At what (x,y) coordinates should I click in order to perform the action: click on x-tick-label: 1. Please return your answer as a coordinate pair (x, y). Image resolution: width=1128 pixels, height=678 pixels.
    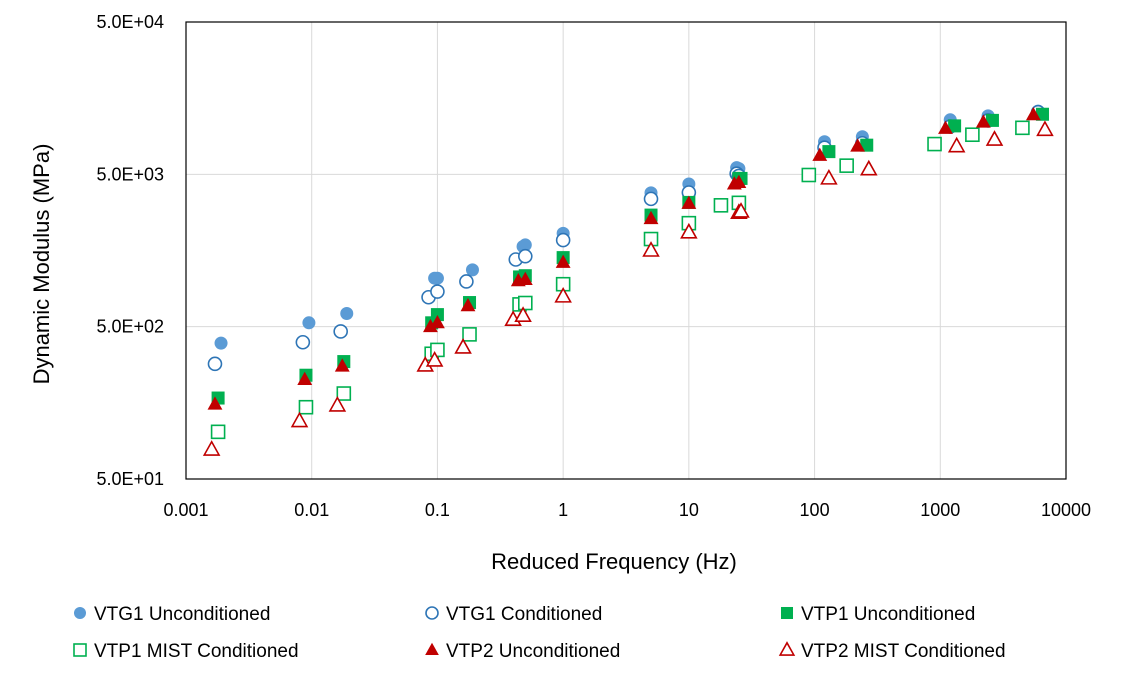
    Looking at the image, I should click on (563, 510).